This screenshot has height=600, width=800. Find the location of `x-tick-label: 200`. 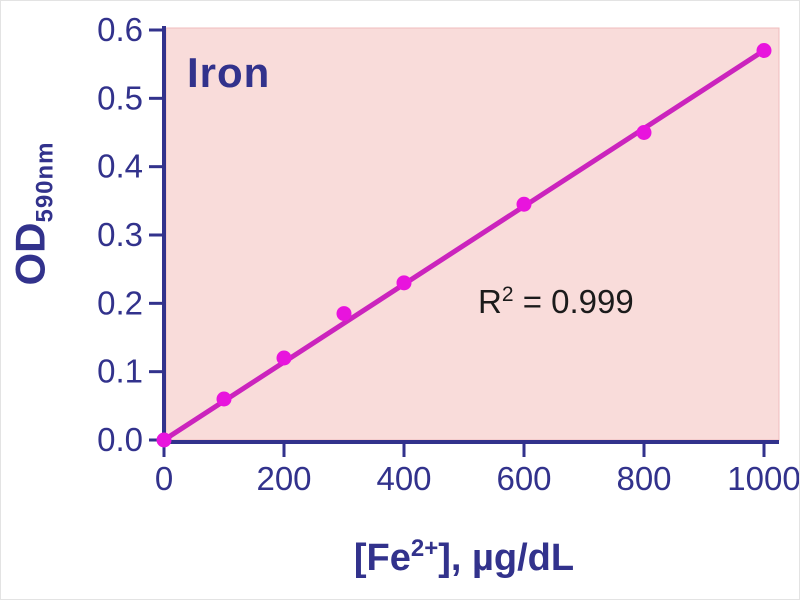

x-tick-label: 200 is located at coordinates (283, 478).